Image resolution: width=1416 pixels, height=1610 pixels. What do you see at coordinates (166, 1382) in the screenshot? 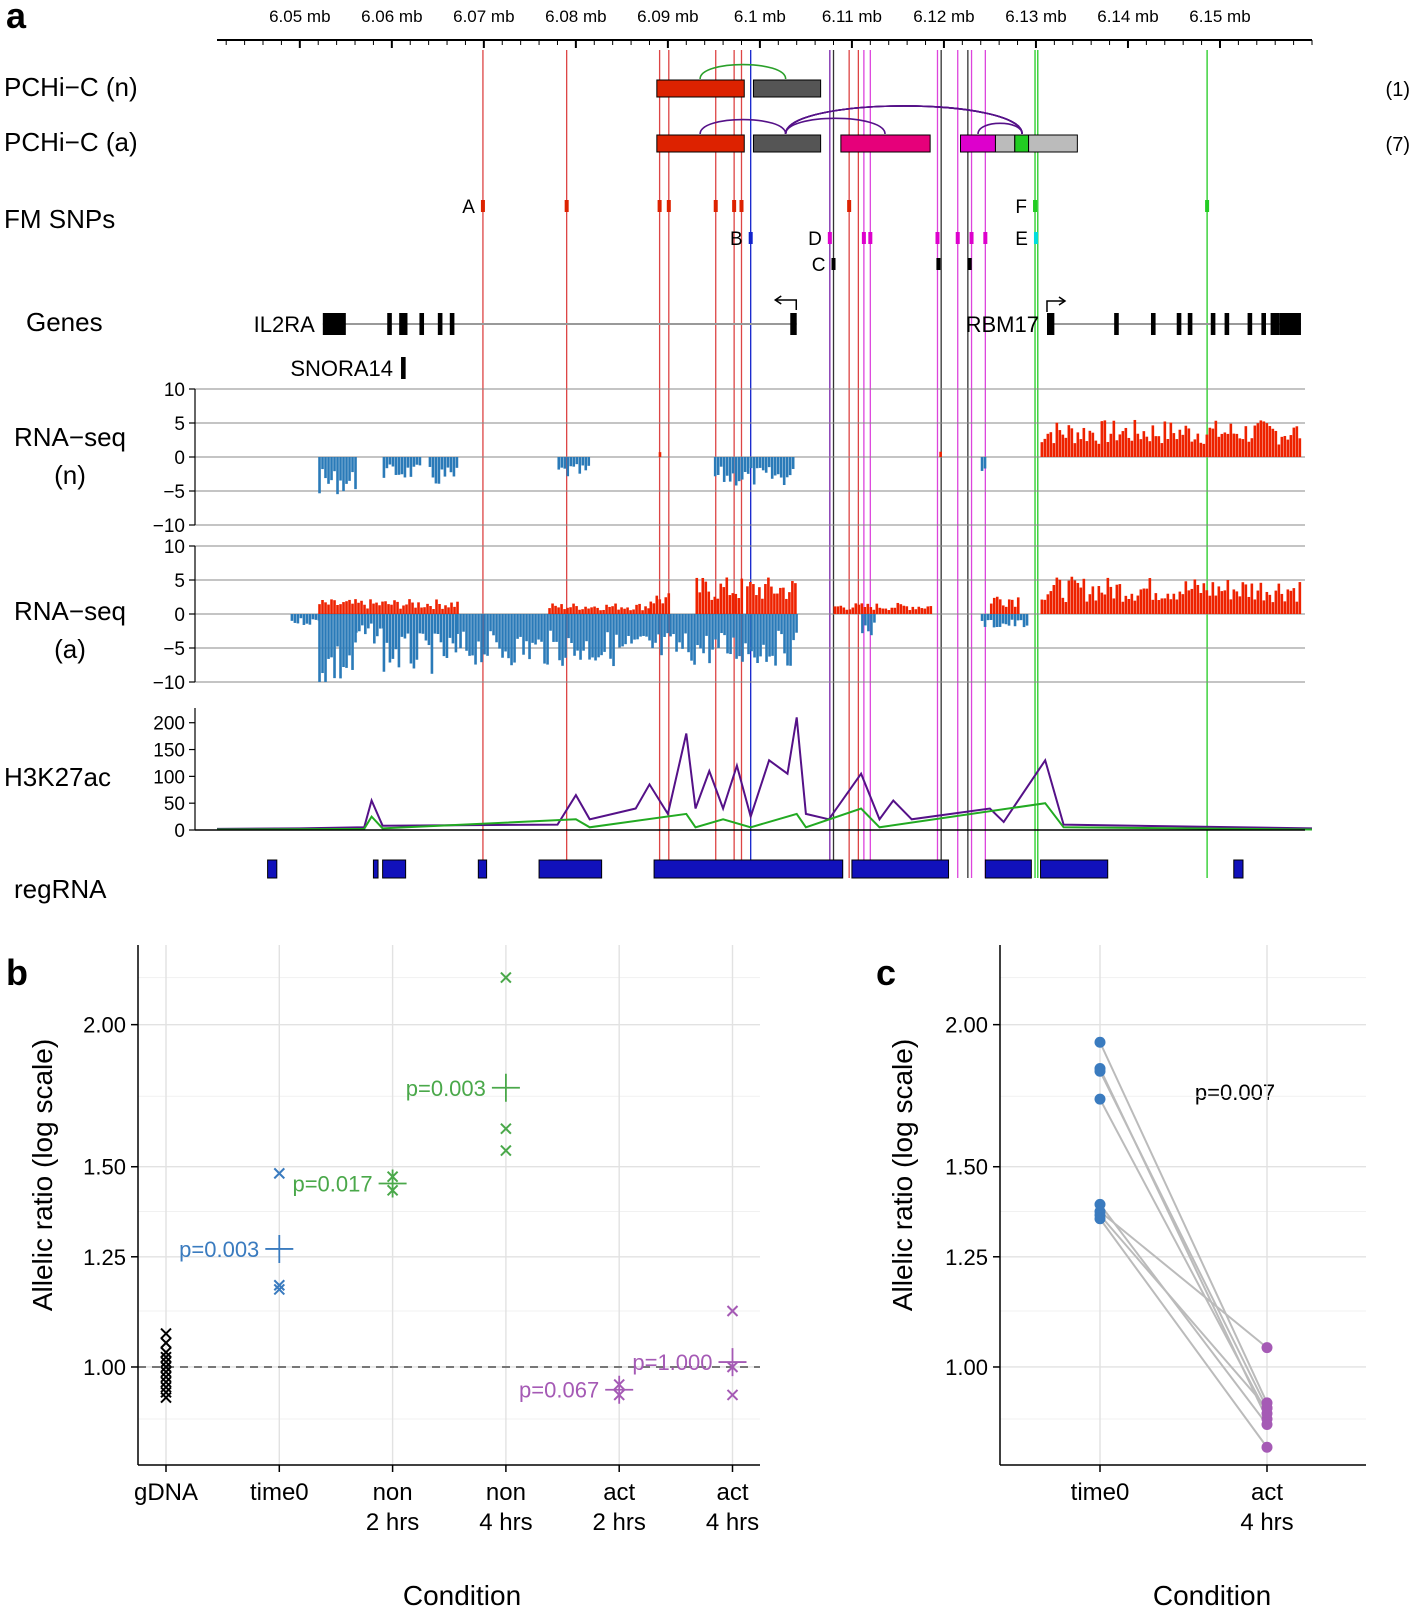
I see `b-data-point` at bounding box center [166, 1382].